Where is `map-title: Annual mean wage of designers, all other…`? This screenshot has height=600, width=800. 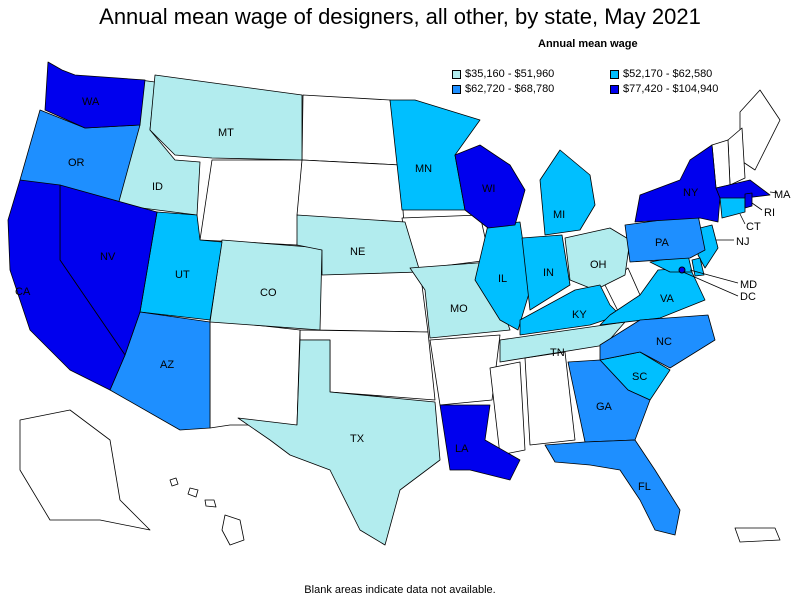 map-title: Annual mean wage of designers, all other… is located at coordinates (400, 16).